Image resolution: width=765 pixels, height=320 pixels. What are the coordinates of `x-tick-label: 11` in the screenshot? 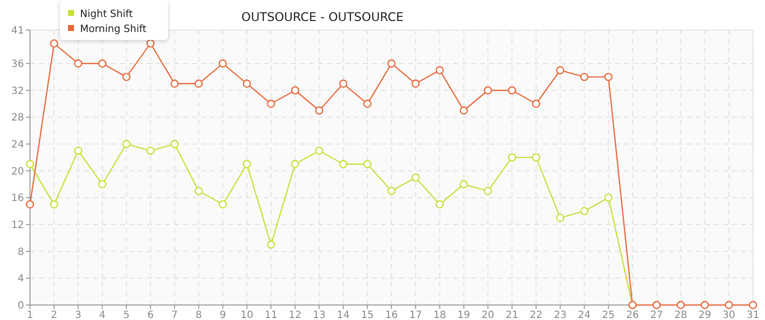 It's located at (271, 315).